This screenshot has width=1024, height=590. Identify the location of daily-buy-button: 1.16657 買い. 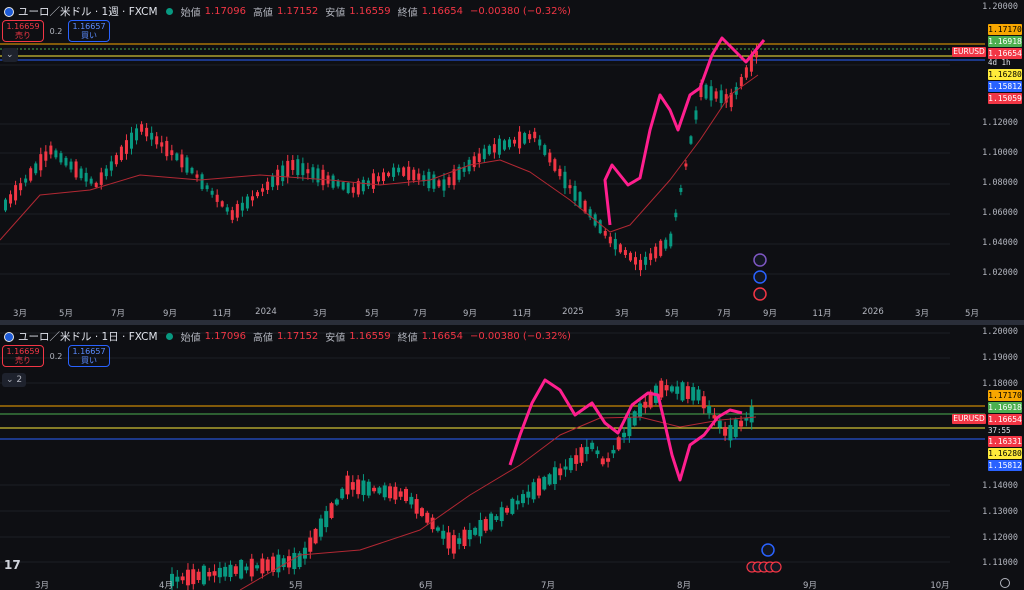
(89, 356).